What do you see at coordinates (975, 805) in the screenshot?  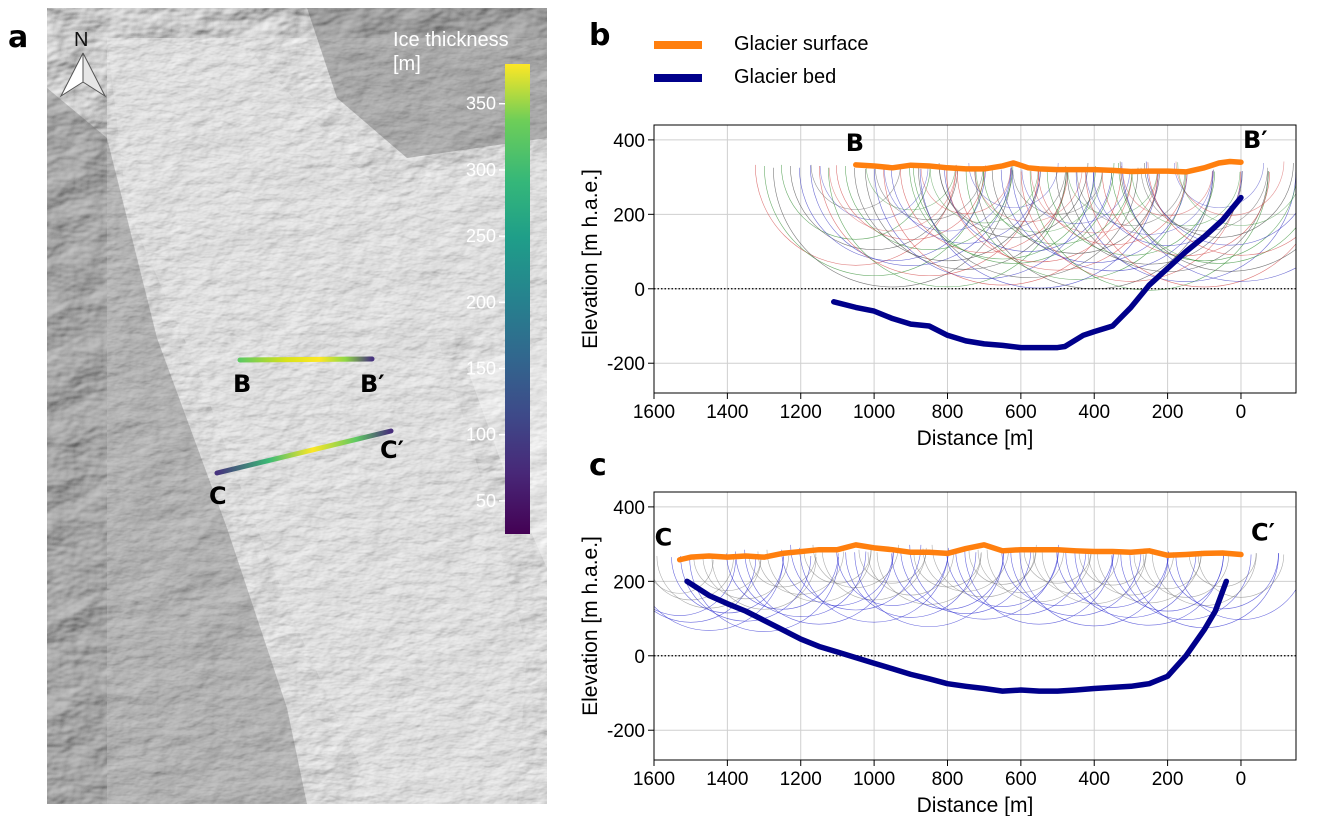 I see `x-axis-label: Distance [m]` at bounding box center [975, 805].